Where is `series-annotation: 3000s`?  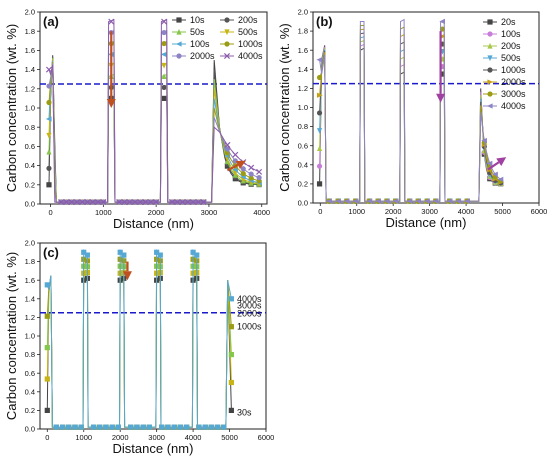 series-annotation: 3000s is located at coordinates (249, 305).